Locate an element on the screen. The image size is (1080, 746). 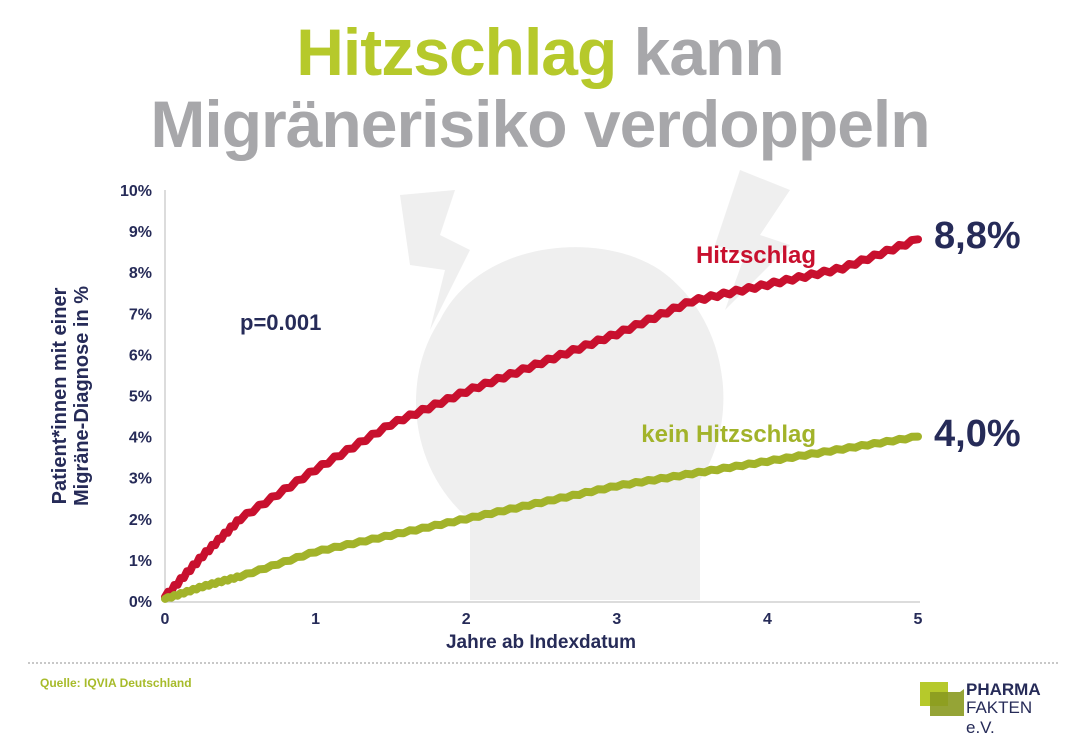
y-tick-label: 0% is located at coordinates (140, 602).